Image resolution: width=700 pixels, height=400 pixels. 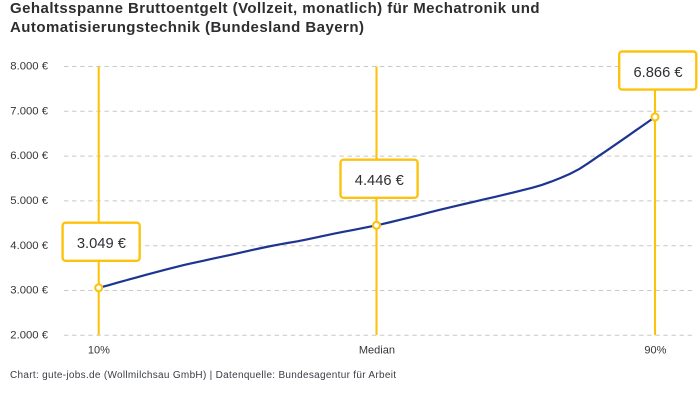 What do you see at coordinates (29, 291) in the screenshot?
I see `svg-text: 3.000 €` at bounding box center [29, 291].